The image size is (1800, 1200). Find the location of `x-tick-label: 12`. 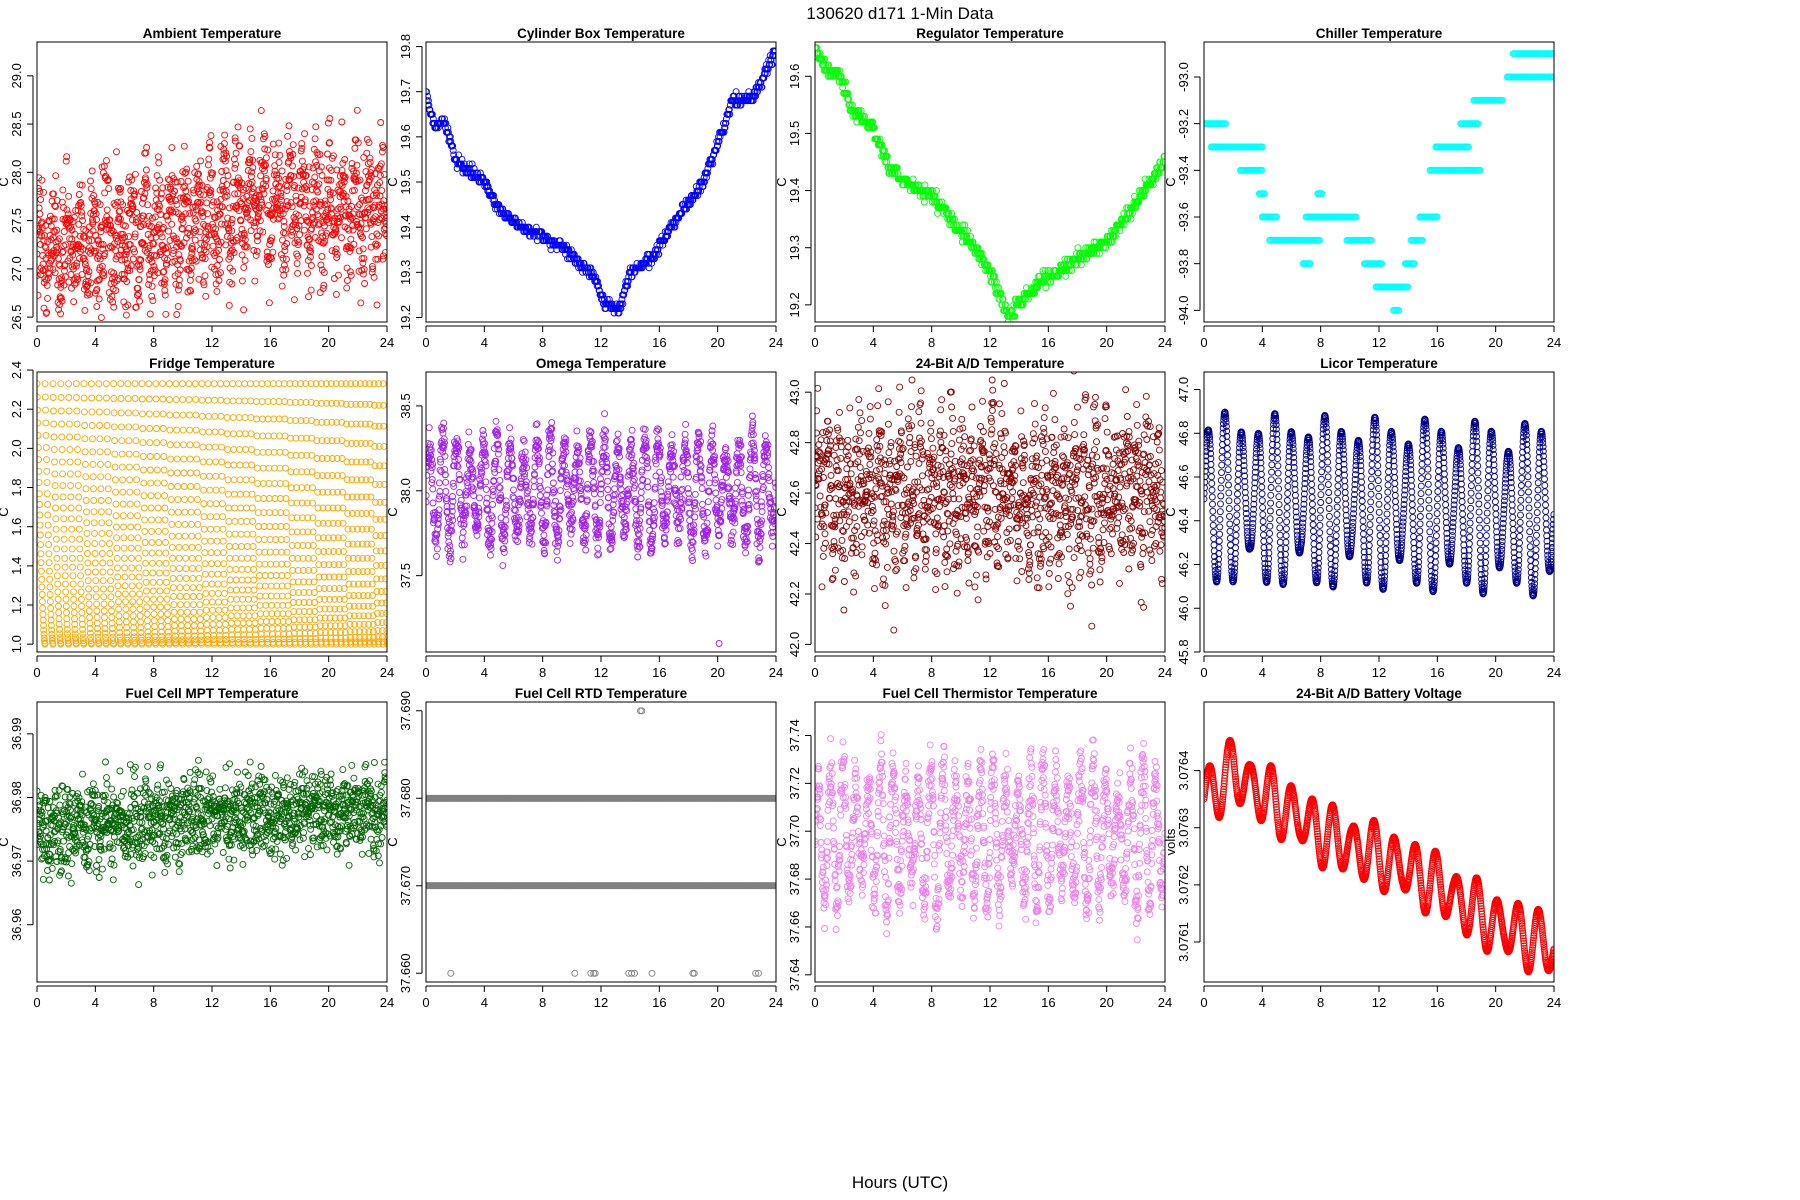

x-tick-label: 12 is located at coordinates (1379, 342).